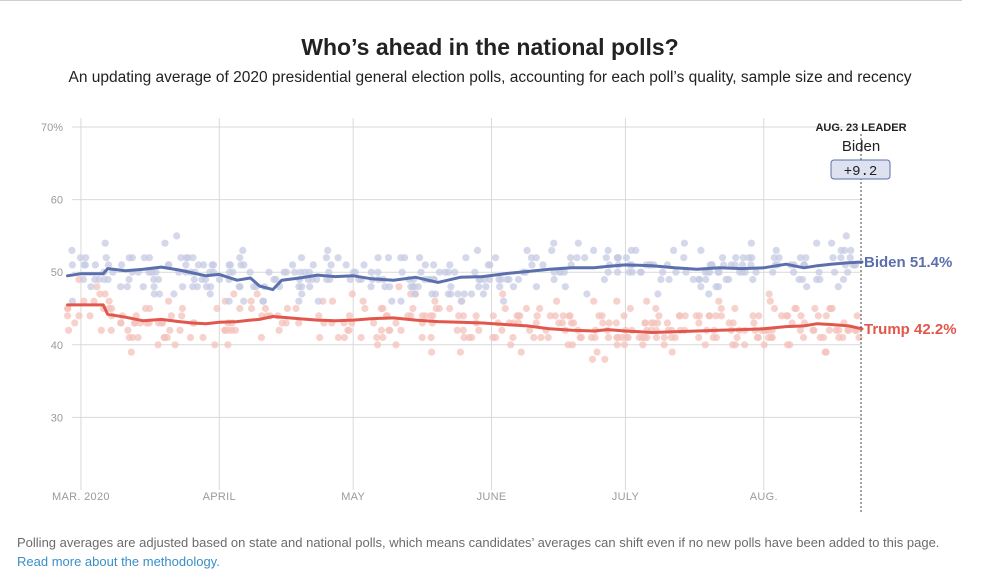  I want to click on month-label: AUG., so click(764, 497).